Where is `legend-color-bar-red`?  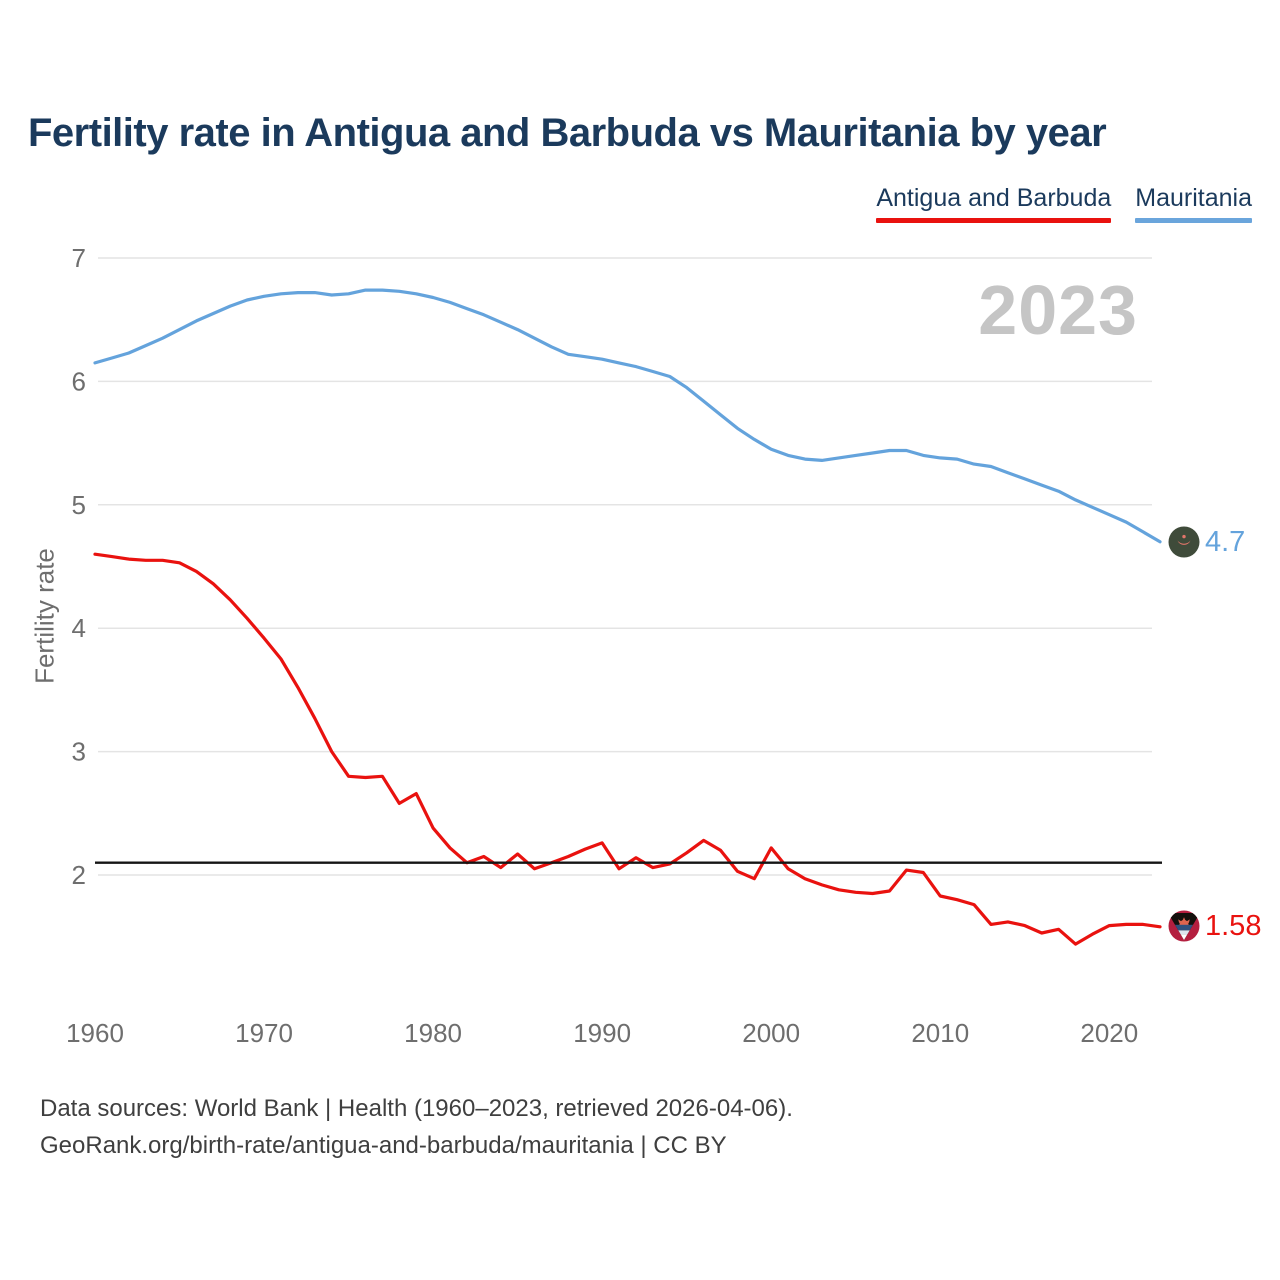
legend-color-bar-red is located at coordinates (994, 220).